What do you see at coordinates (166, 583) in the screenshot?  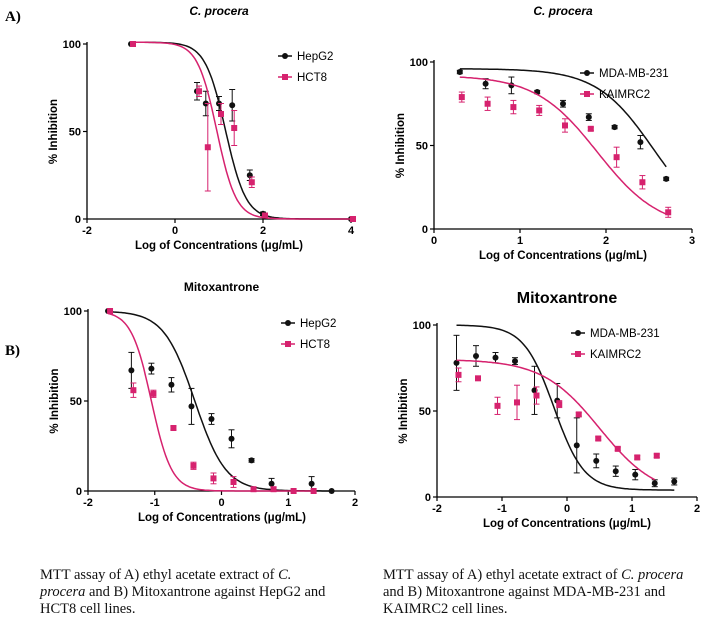 I see `caption-left-italic: C. procera` at bounding box center [166, 583].